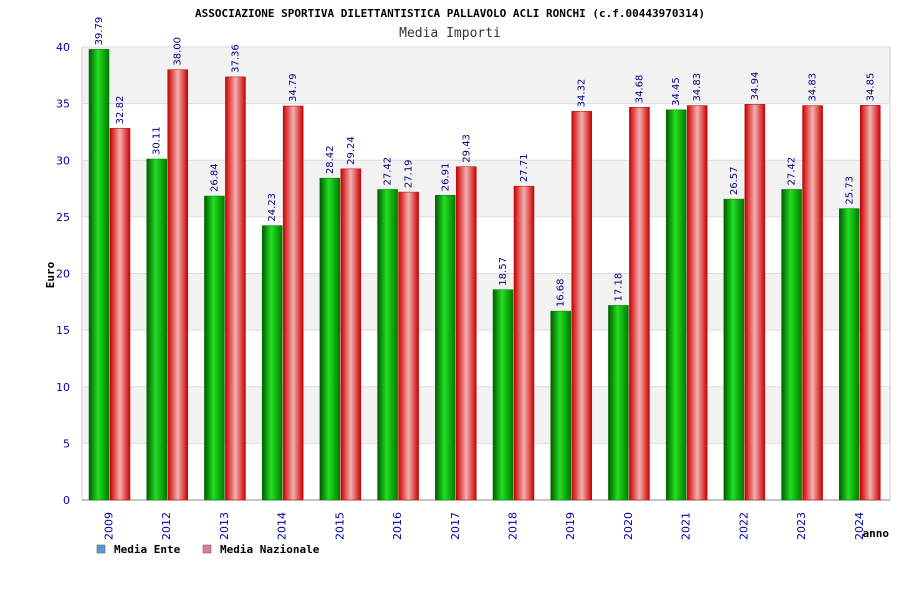 This screenshot has width=900, height=600. What do you see at coordinates (339, 526) in the screenshot?
I see `x-tick-label: 2015` at bounding box center [339, 526].